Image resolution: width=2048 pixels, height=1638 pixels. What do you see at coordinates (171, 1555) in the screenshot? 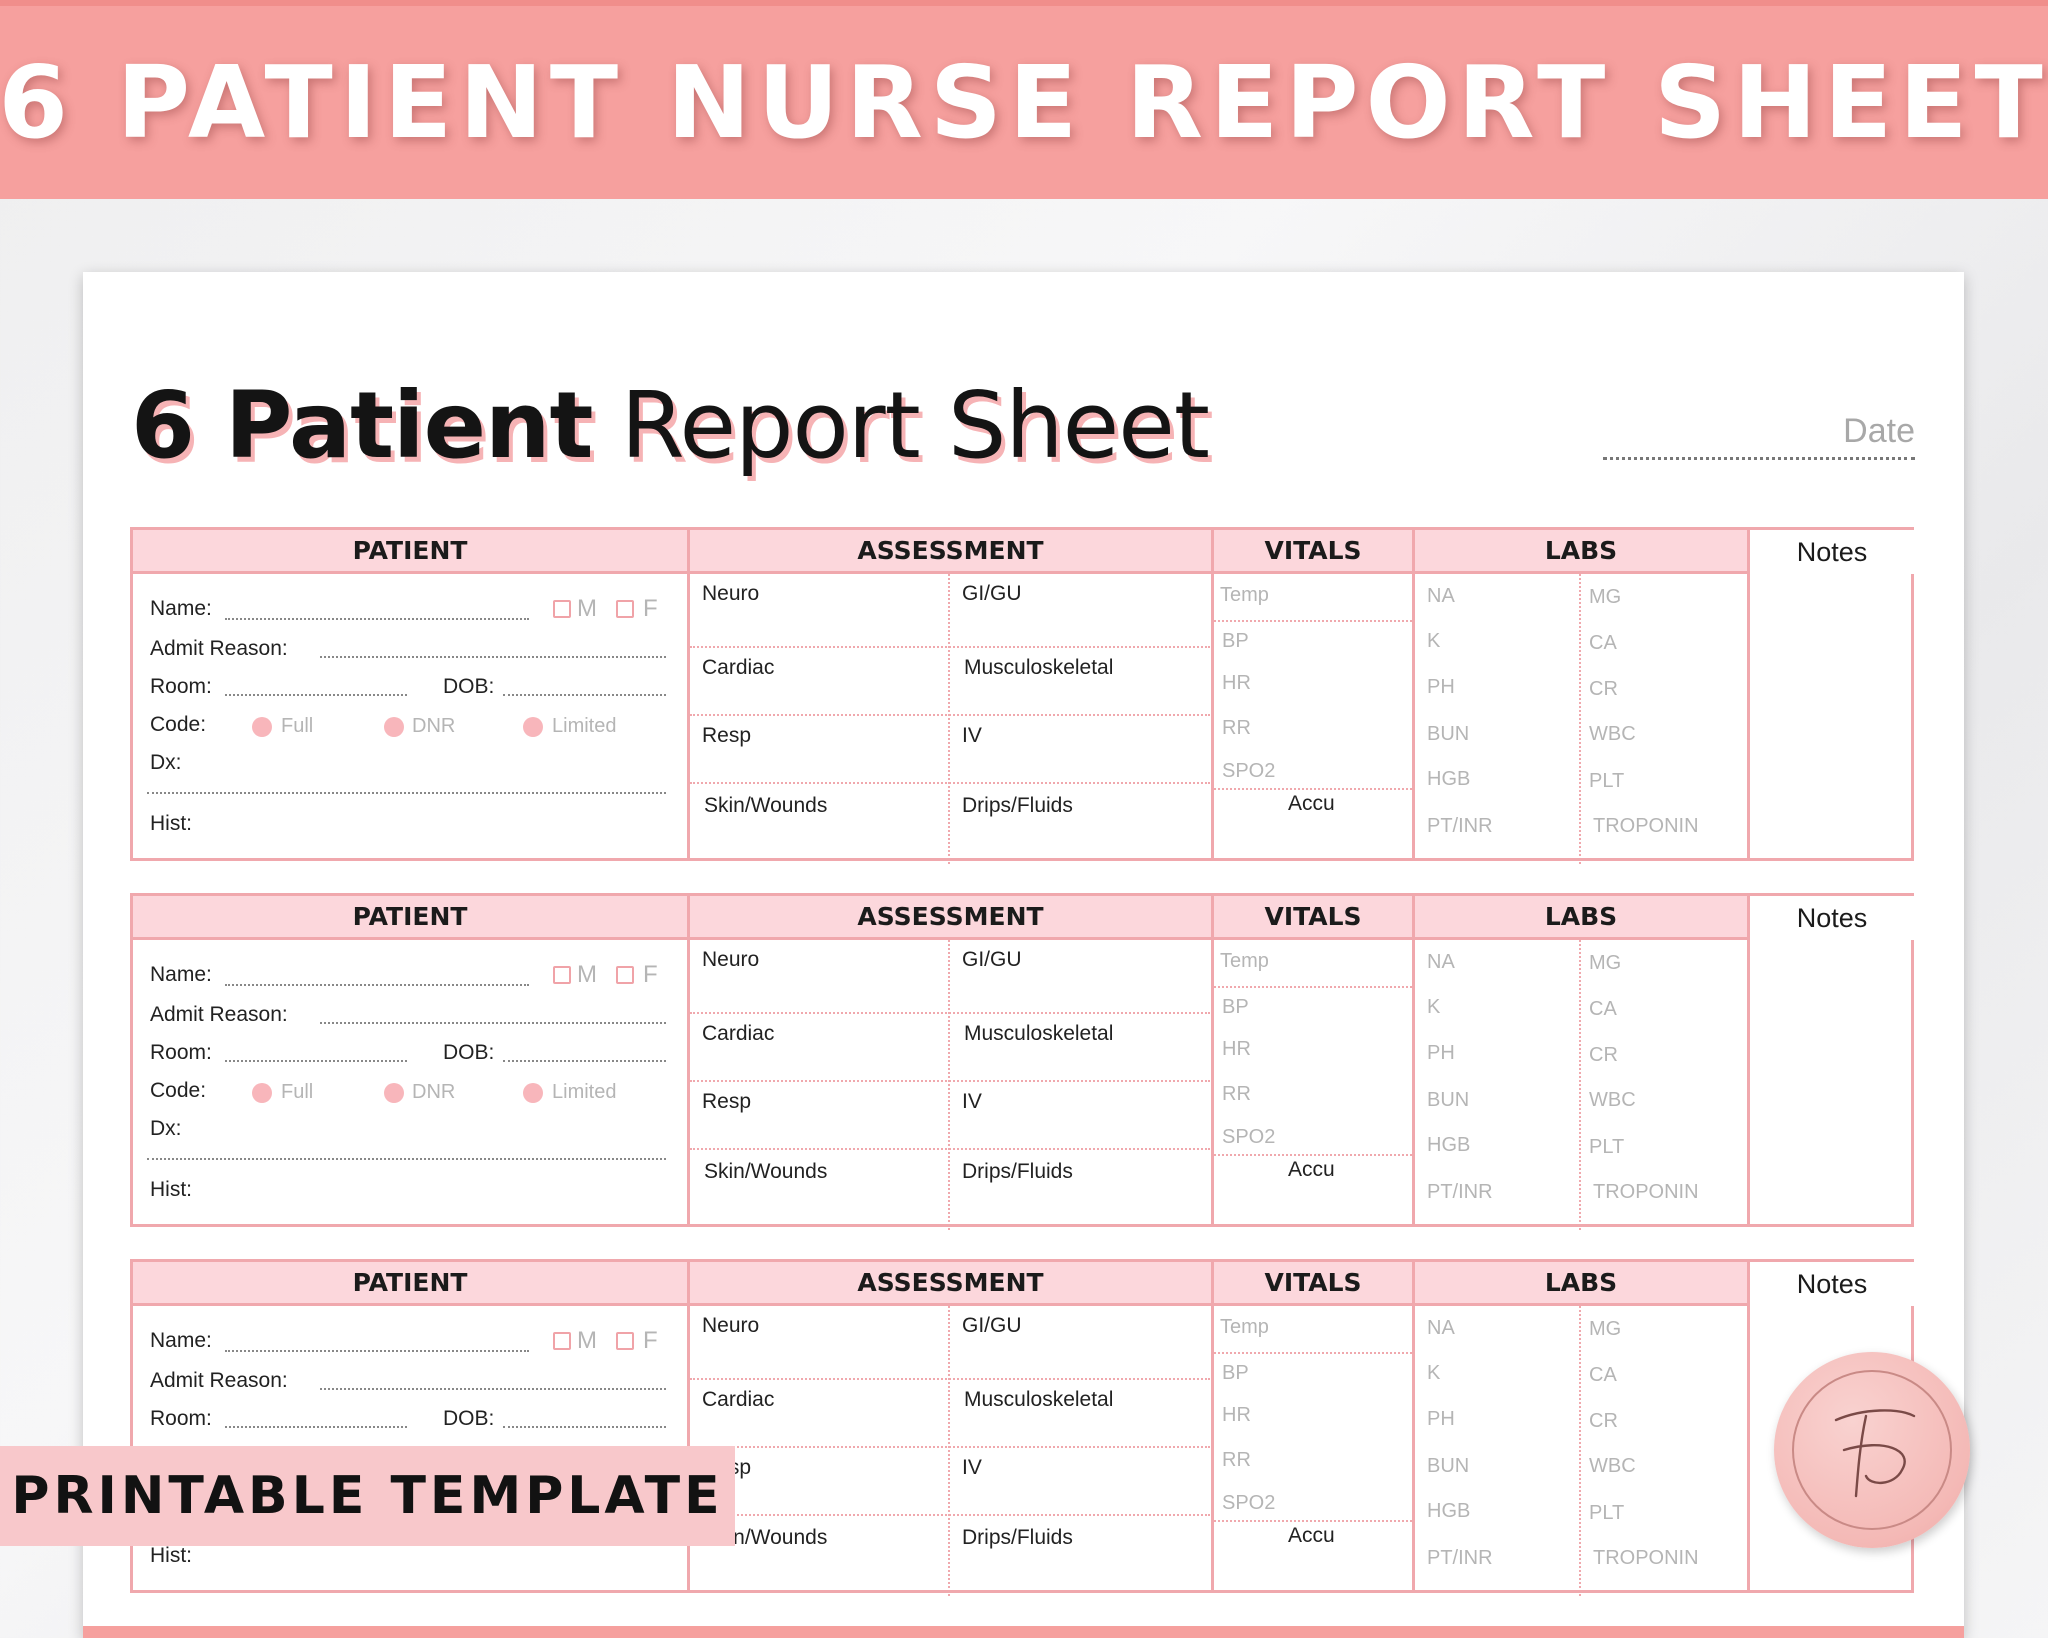
I see `hist-label: Hist:` at bounding box center [171, 1555].